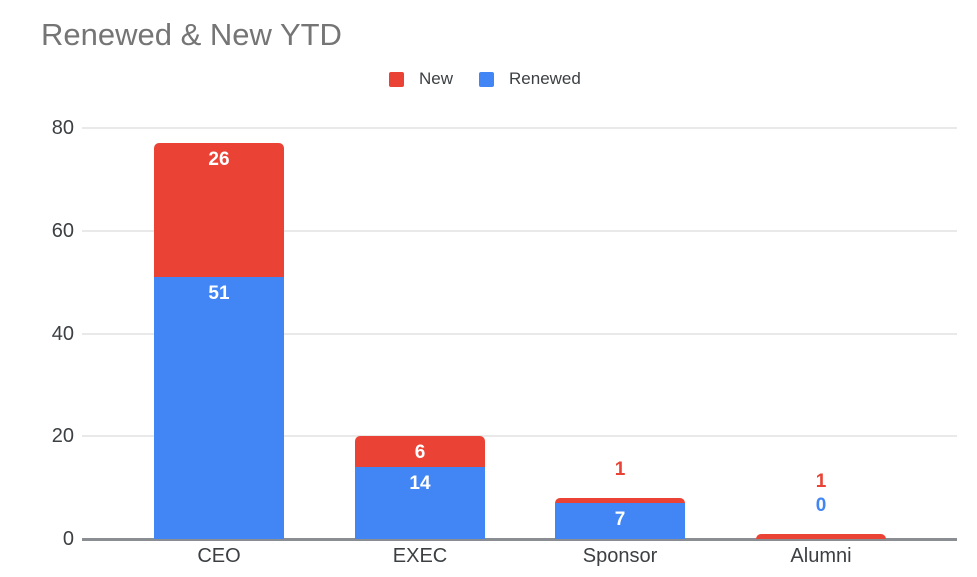 This screenshot has width=977, height=577. I want to click on legend: New Renewed, so click(485, 79).